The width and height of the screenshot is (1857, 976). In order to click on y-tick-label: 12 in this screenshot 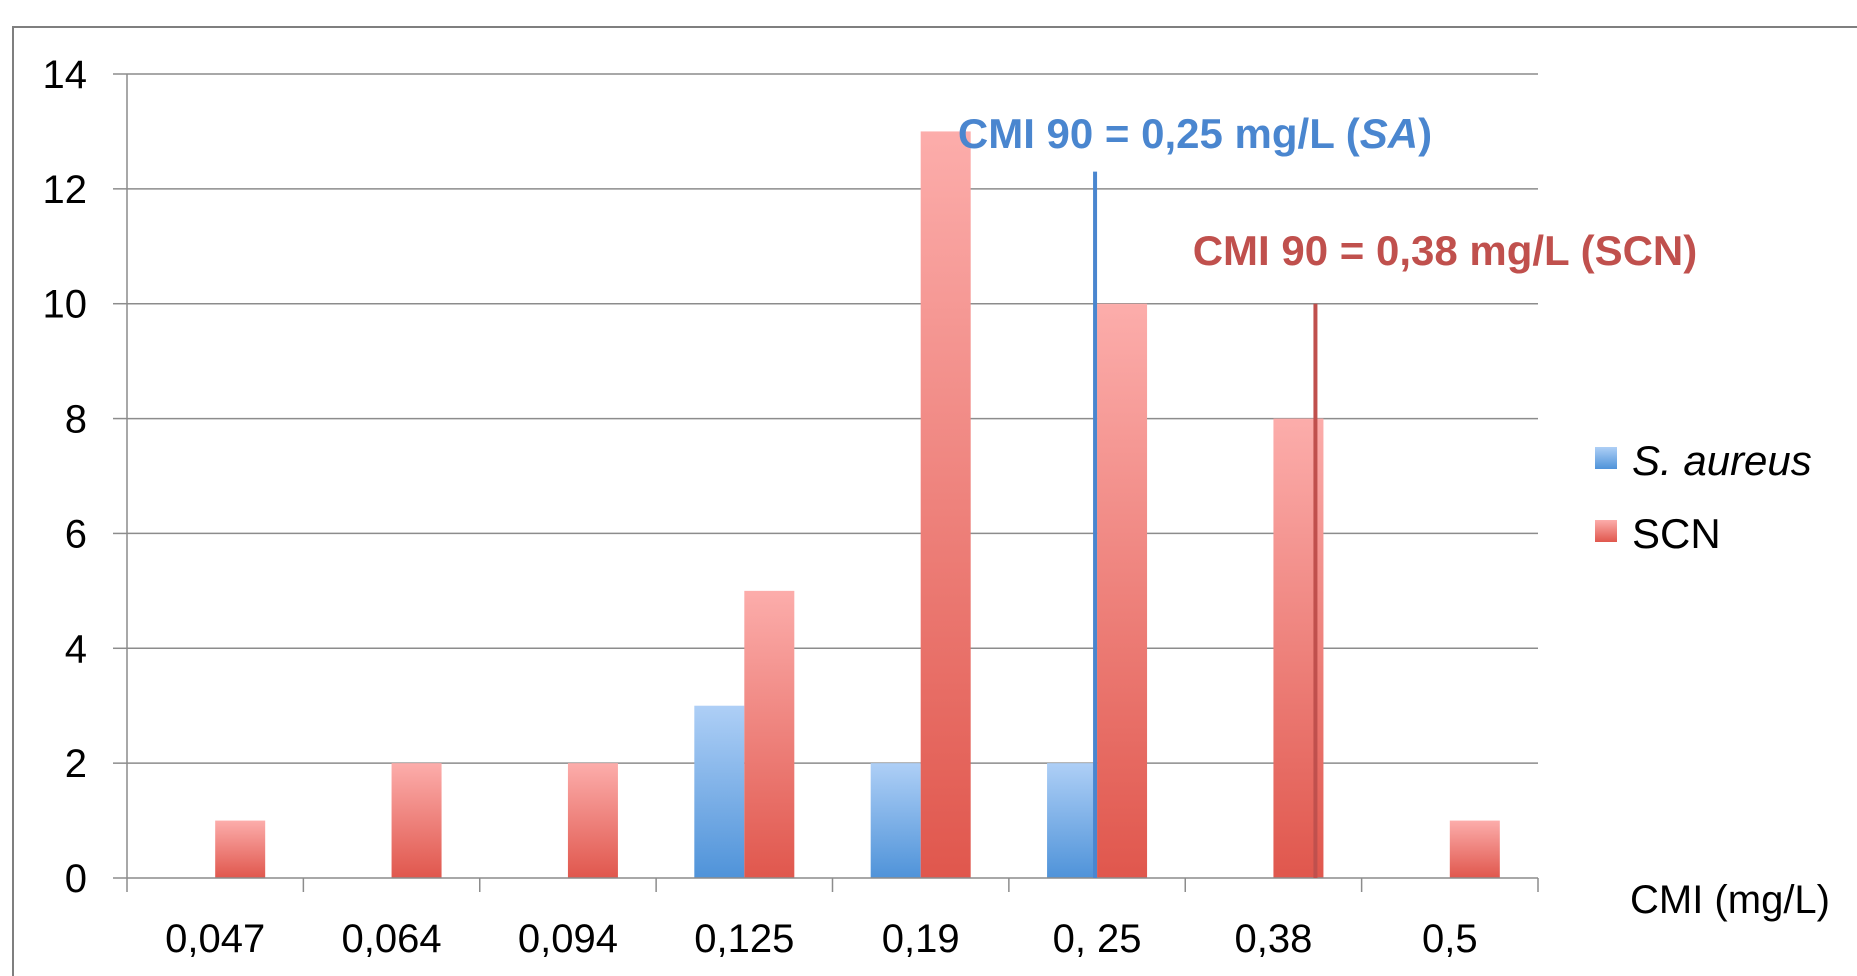, I will do `click(65, 190)`.